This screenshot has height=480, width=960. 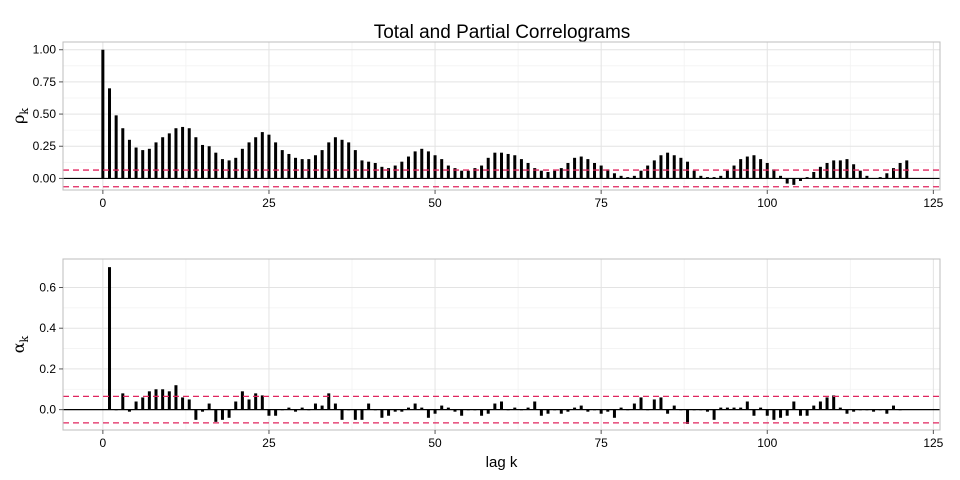 I want to click on y-tick-label: 0.75, so click(x=45, y=82).